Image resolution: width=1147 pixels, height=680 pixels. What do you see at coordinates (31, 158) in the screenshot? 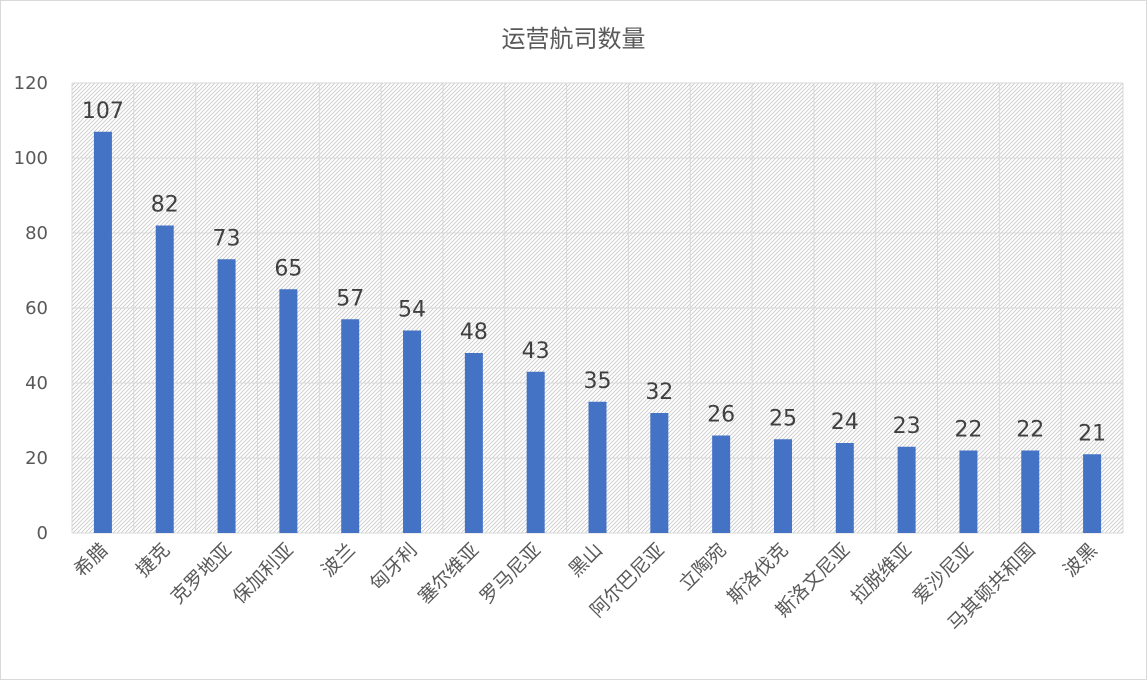
I see `y-tick-label: 100` at bounding box center [31, 158].